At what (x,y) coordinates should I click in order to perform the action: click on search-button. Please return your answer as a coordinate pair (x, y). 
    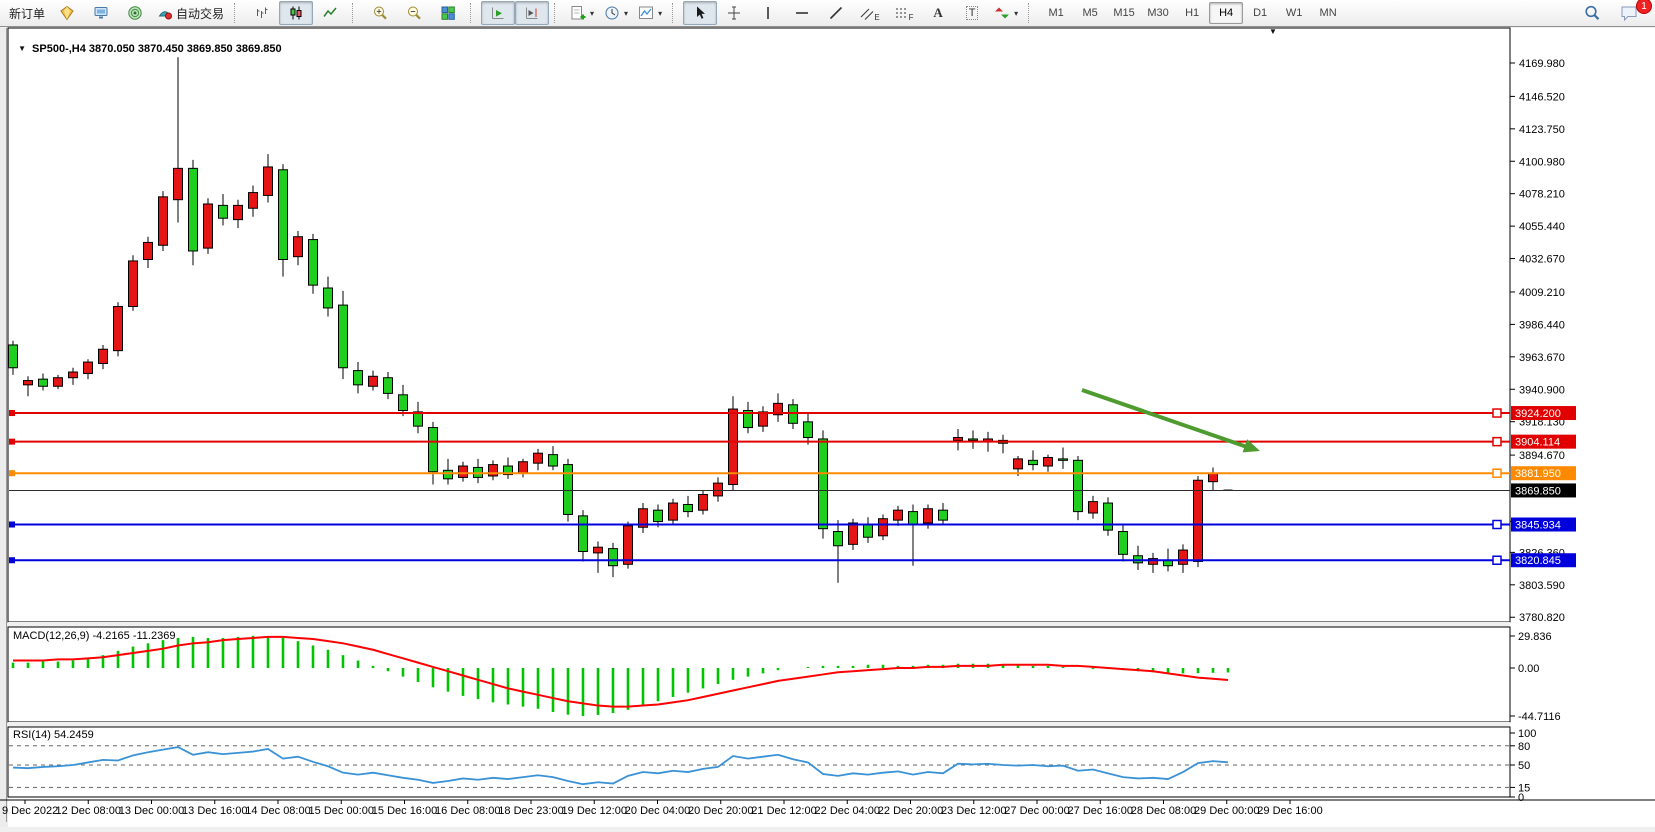
    Looking at the image, I should click on (1592, 13).